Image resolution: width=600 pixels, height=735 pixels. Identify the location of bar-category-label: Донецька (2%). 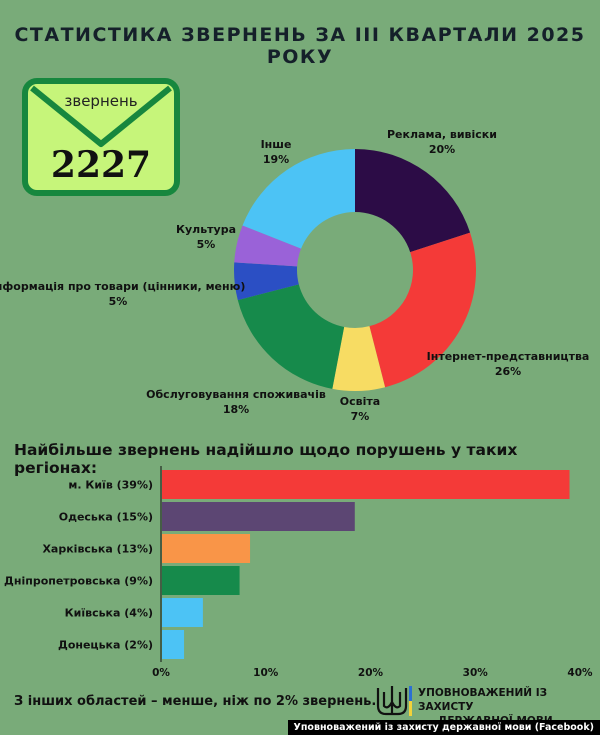
(105, 645).